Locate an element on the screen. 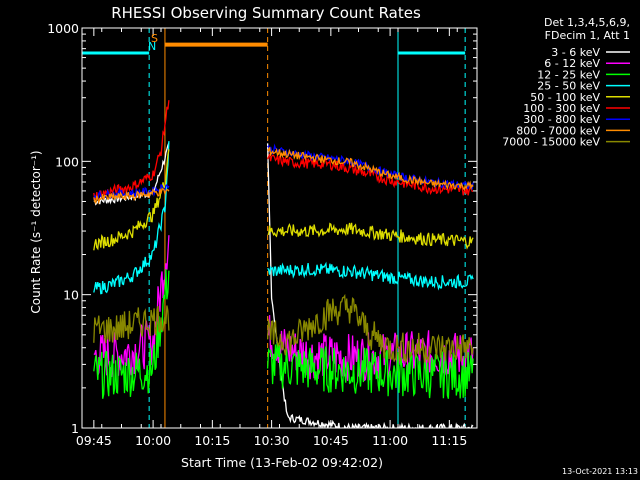 The height and width of the screenshot is (480, 640). y-axis-label: Count Rate (s⁻¹ detector⁻¹) is located at coordinates (36, 231).